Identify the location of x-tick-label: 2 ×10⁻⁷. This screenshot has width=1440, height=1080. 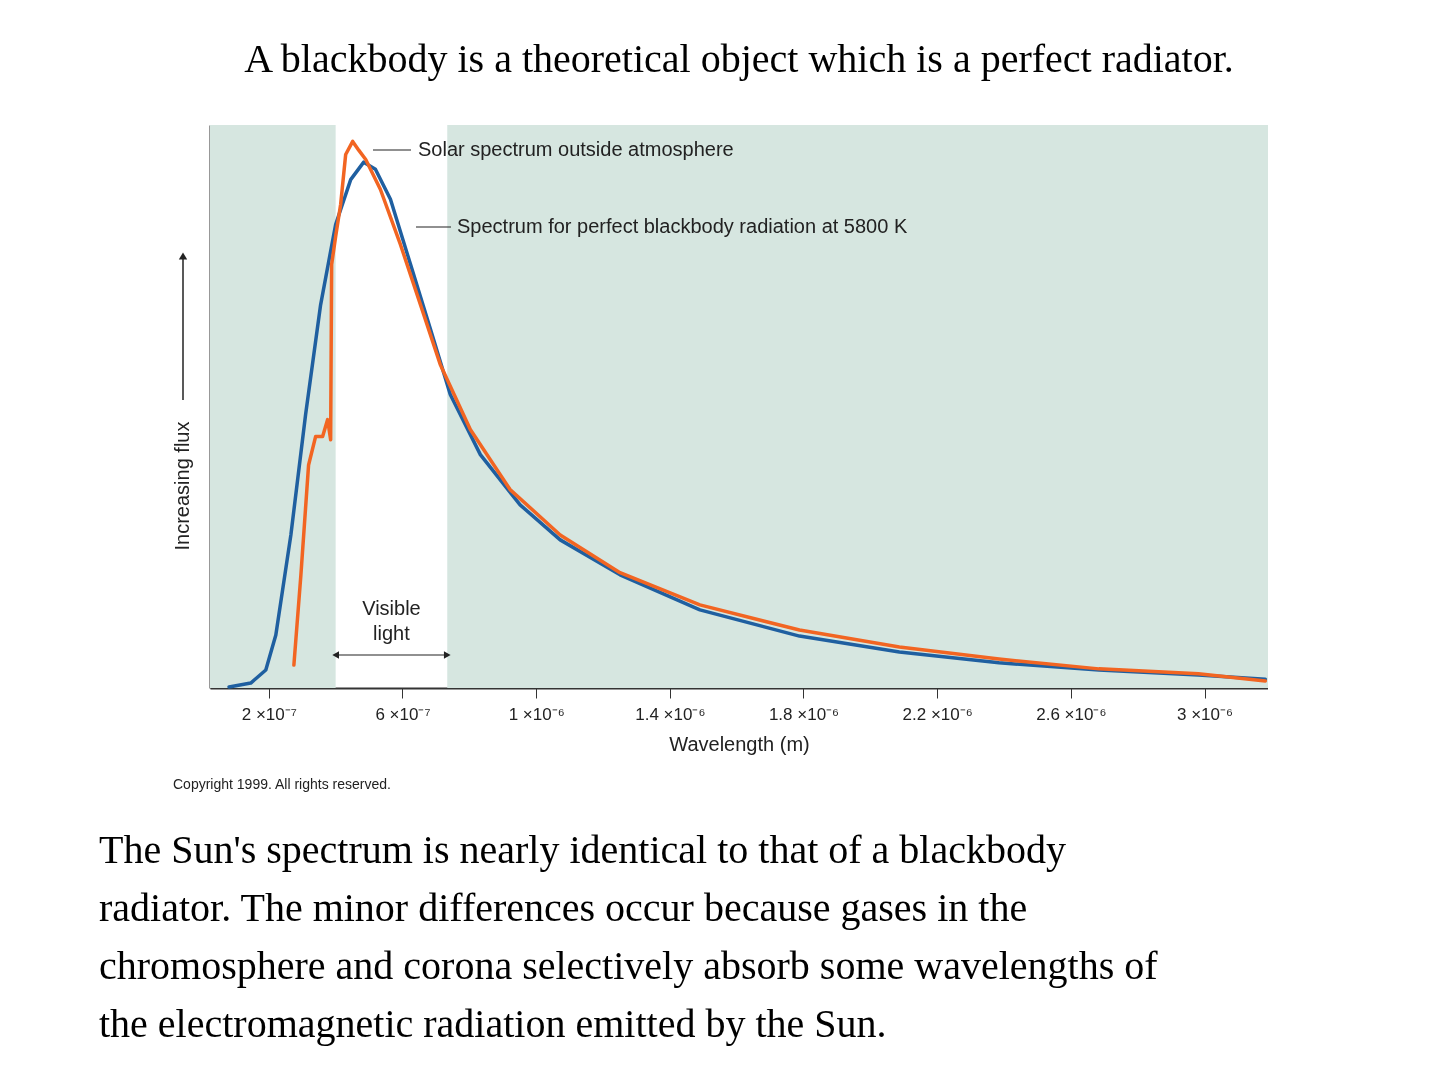
(269, 714).